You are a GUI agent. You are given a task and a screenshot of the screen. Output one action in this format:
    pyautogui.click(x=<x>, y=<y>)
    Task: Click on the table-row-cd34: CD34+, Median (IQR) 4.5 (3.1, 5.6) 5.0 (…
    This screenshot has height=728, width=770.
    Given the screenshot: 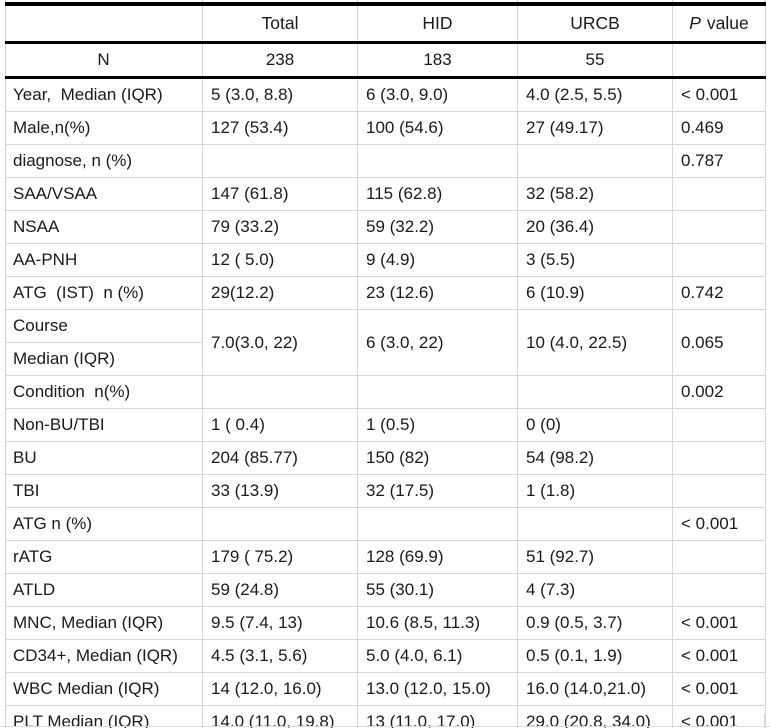 What is the action you would take?
    pyautogui.click(x=385, y=656)
    